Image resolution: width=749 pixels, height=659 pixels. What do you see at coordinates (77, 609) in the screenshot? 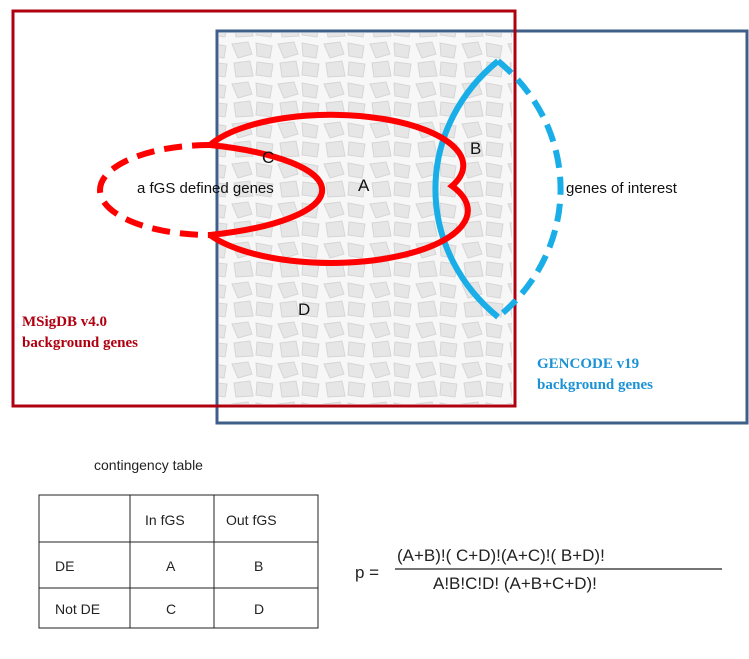
I see `row-label-not-de: Not DE` at bounding box center [77, 609].